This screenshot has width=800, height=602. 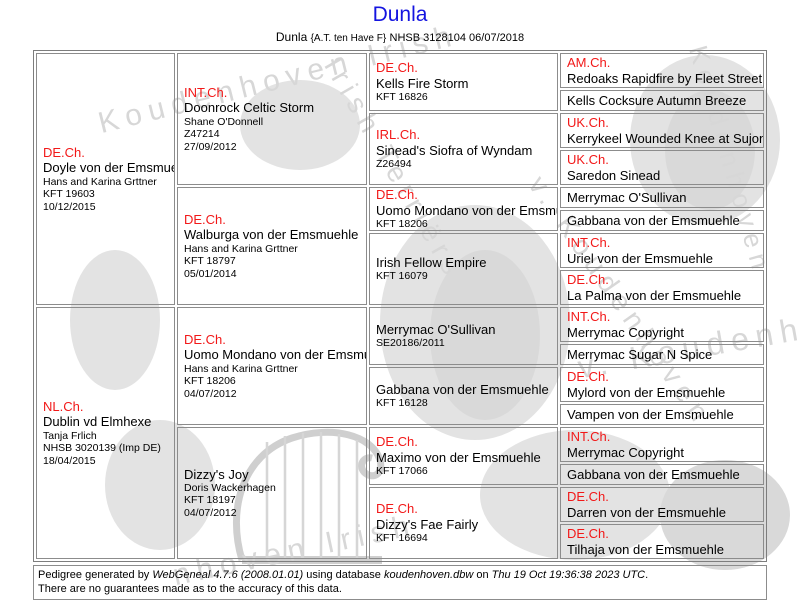 I want to click on pedigree-cell-gen3-5: Merrymac O'Sullivan SE20186/2011, so click(x=463, y=336).